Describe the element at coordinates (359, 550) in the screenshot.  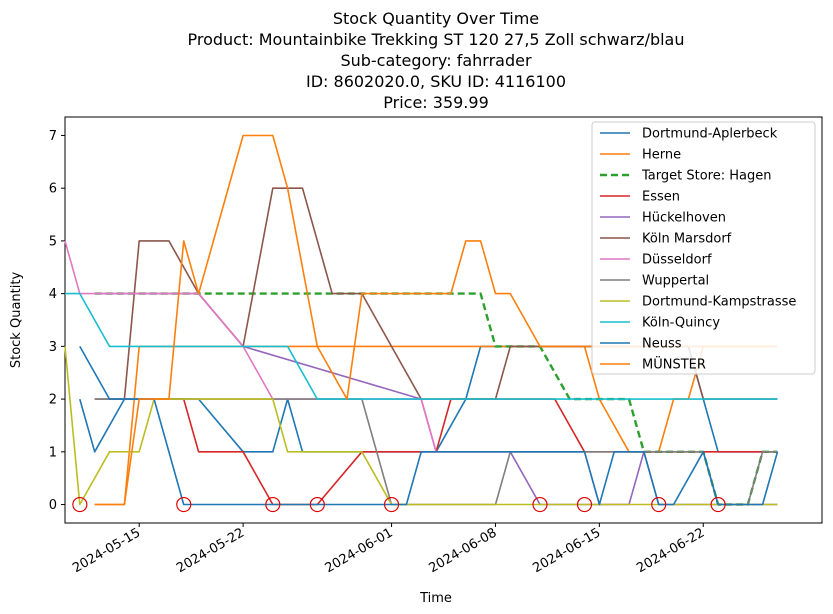
I see `x-tick-label: 2024-06-01` at that location.